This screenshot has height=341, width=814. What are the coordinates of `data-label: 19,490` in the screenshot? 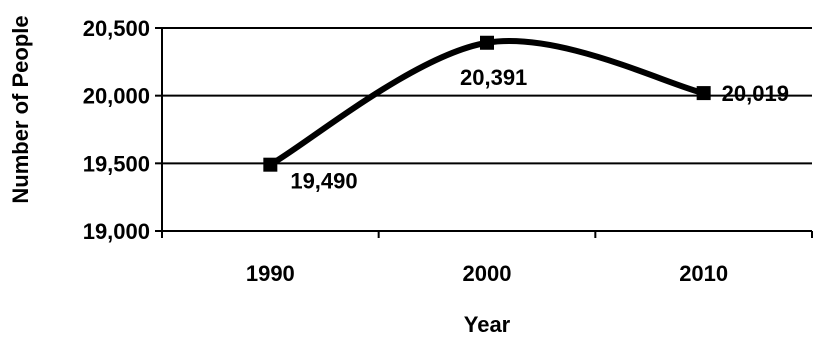 It's located at (323, 181).